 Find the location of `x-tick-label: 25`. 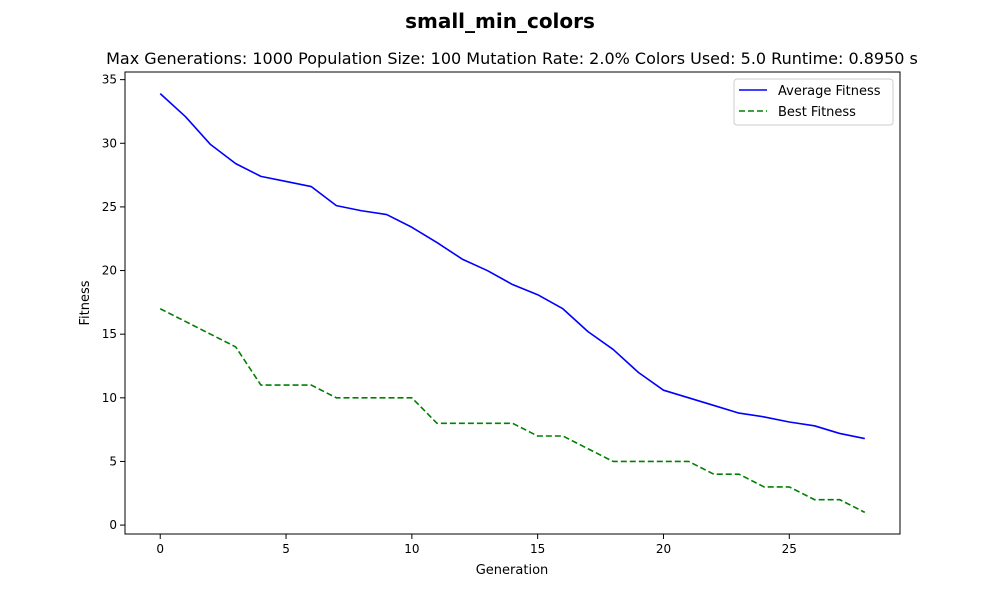

x-tick-label: 25 is located at coordinates (789, 549).